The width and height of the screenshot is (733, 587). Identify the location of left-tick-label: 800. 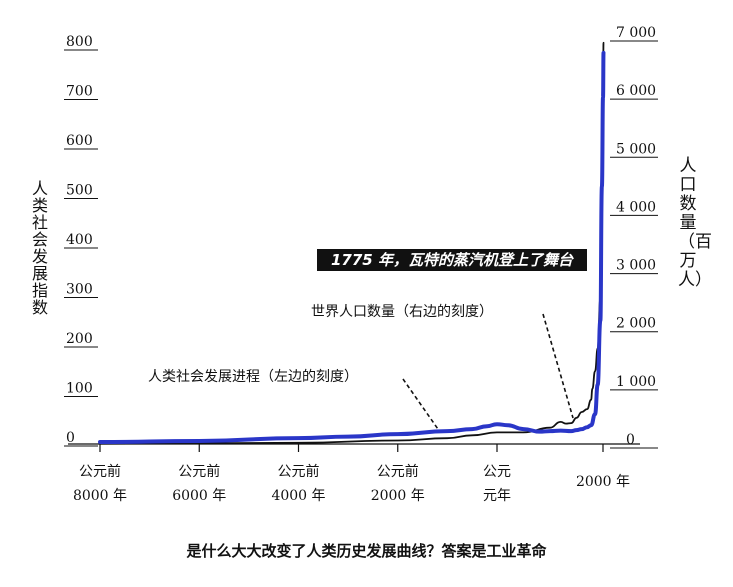
(79, 42).